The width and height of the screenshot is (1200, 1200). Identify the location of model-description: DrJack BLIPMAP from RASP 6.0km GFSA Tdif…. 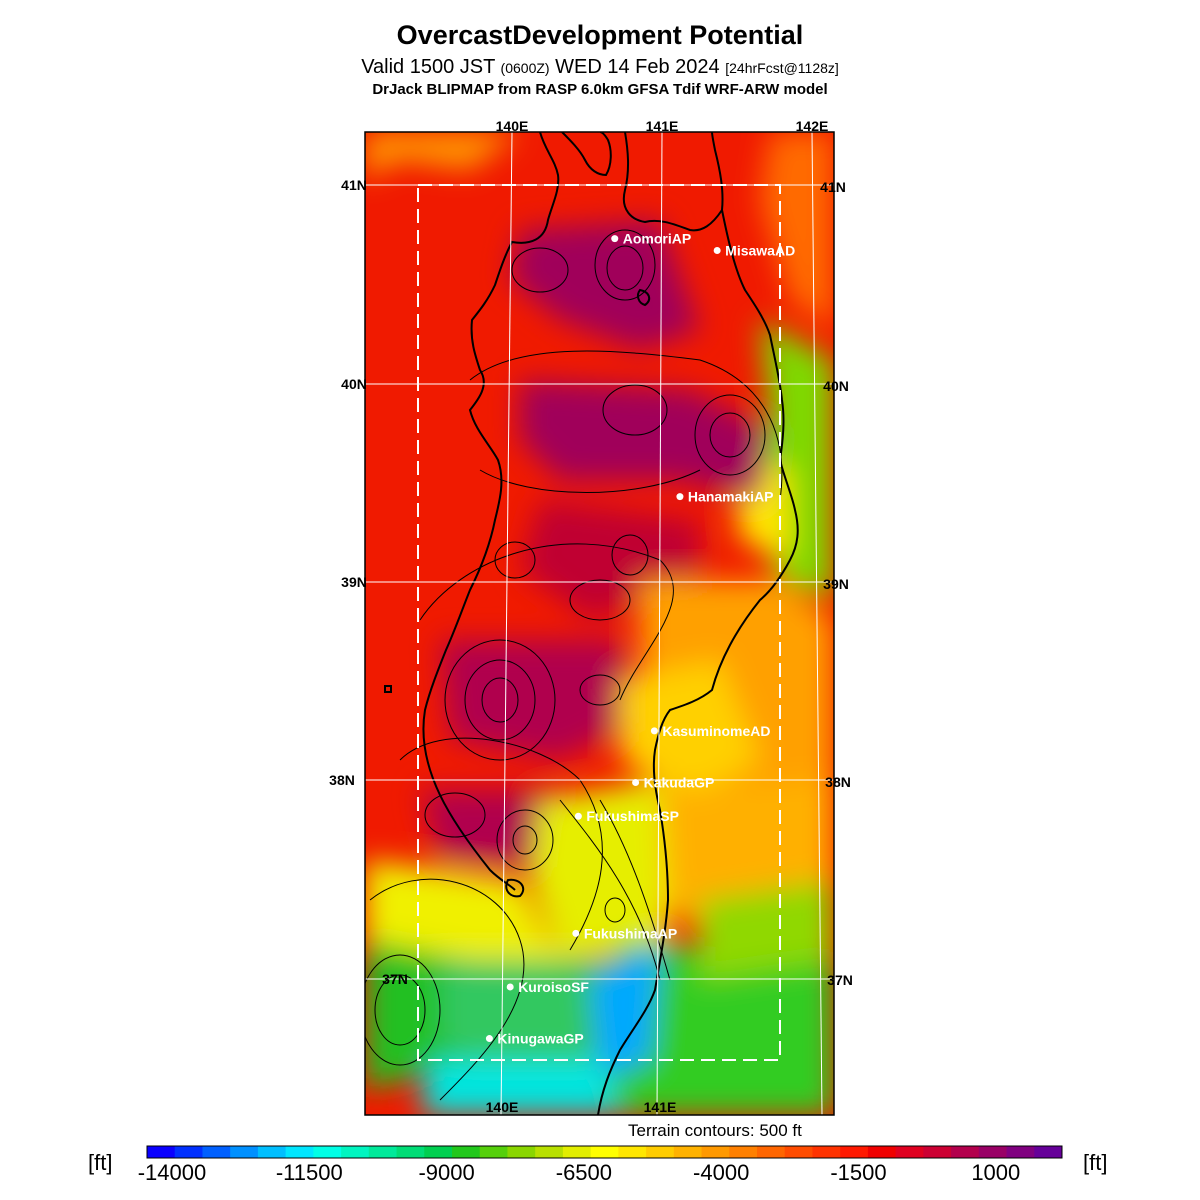
(600, 89).